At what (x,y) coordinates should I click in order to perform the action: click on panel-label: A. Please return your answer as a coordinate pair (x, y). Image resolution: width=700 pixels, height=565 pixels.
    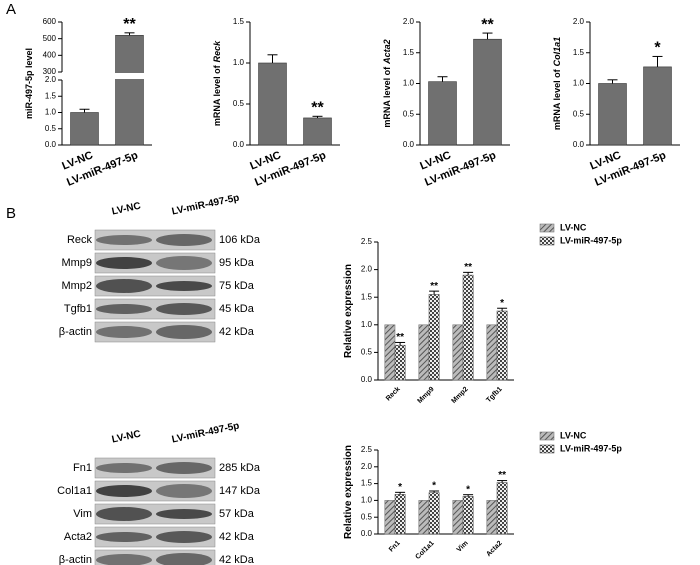
    Looking at the image, I should click on (11, 9).